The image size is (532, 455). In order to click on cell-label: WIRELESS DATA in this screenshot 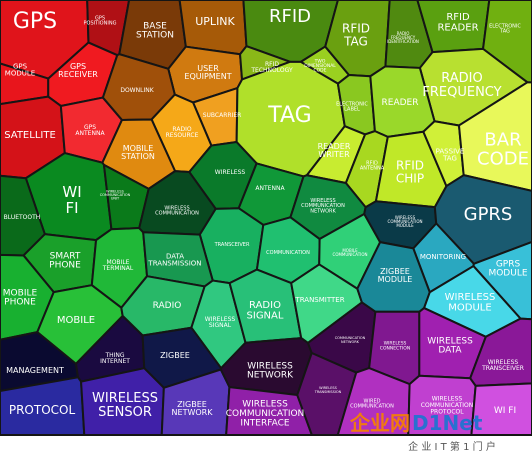, I will do `click(450, 345)`.